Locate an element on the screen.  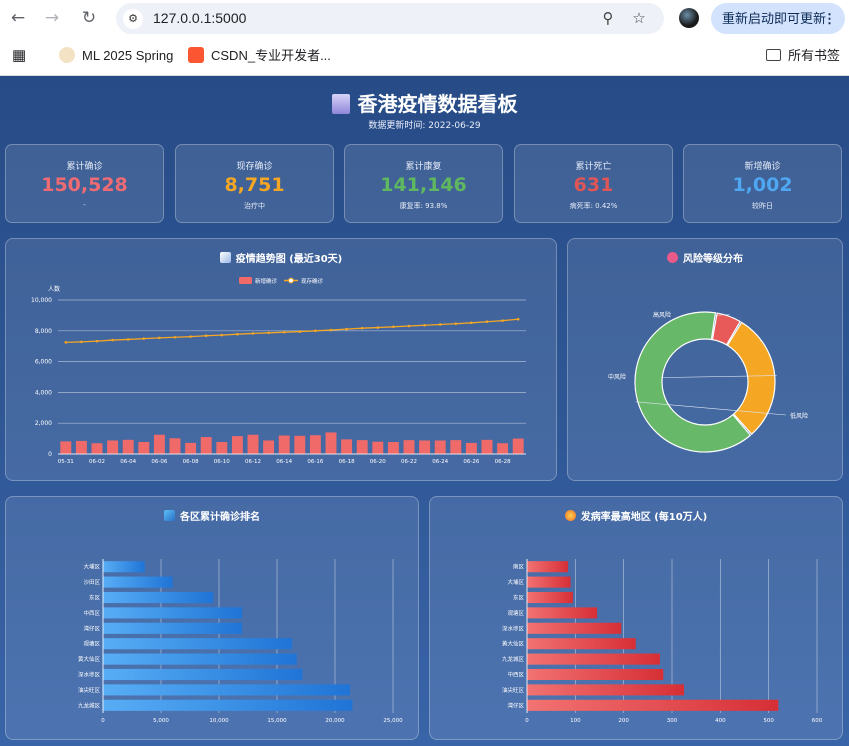
x-tick-label: 100 is located at coordinates (575, 721).